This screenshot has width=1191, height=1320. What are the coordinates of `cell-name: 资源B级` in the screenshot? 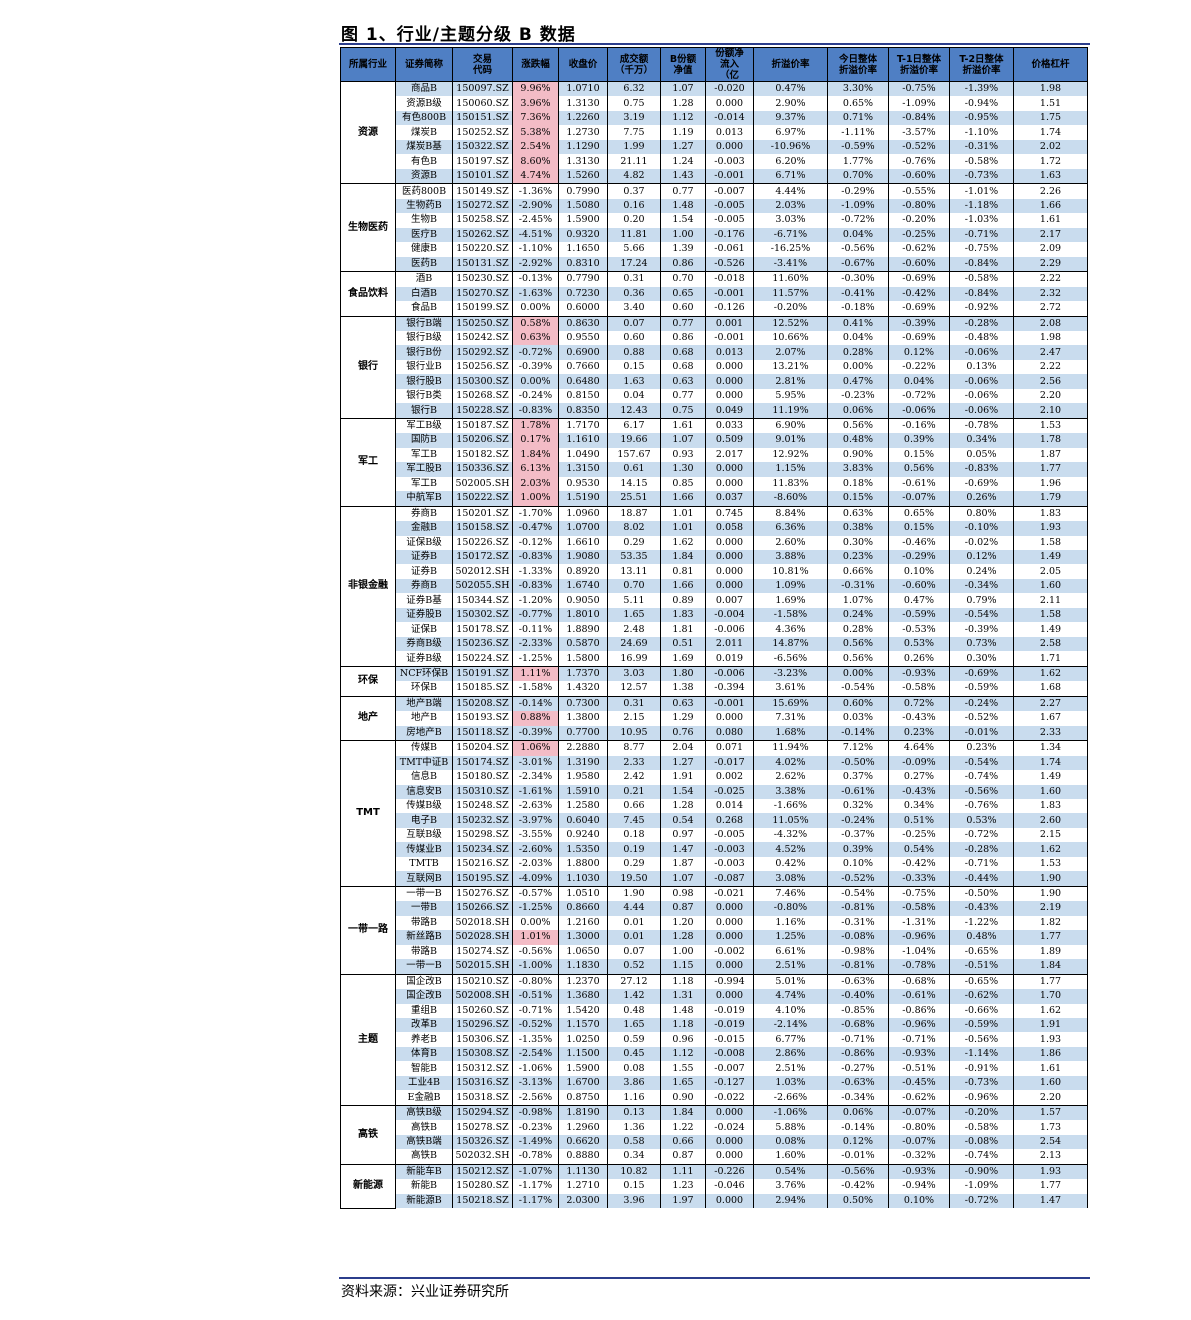 It's located at (424, 103).